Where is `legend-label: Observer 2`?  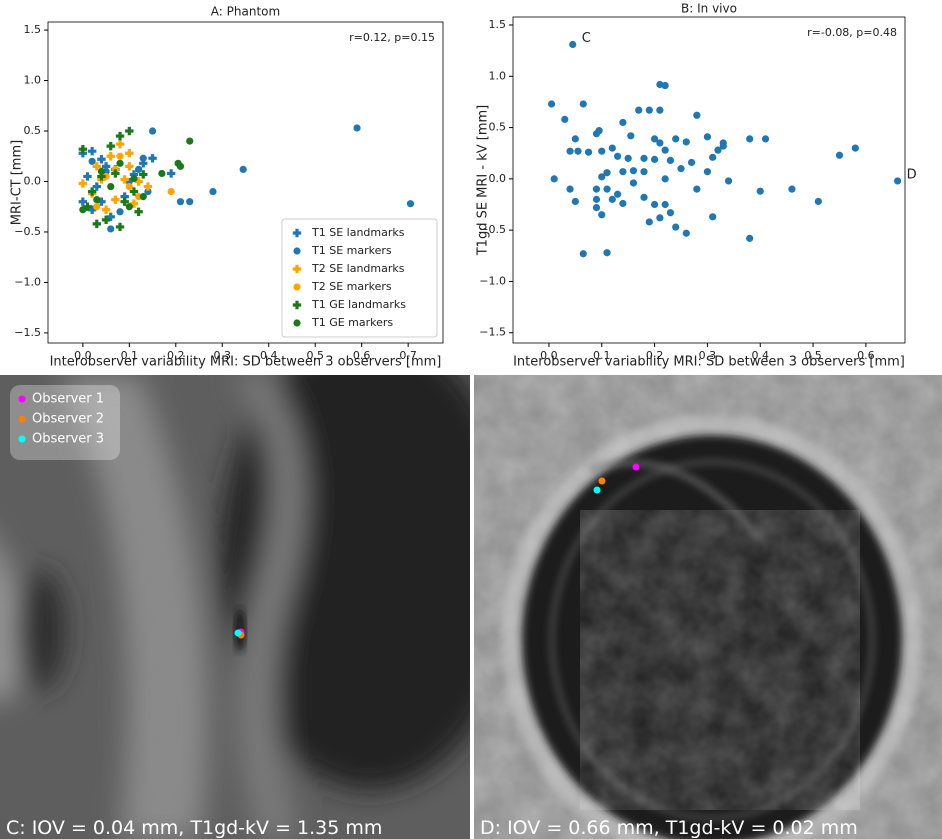 legend-label: Observer 2 is located at coordinates (68, 419).